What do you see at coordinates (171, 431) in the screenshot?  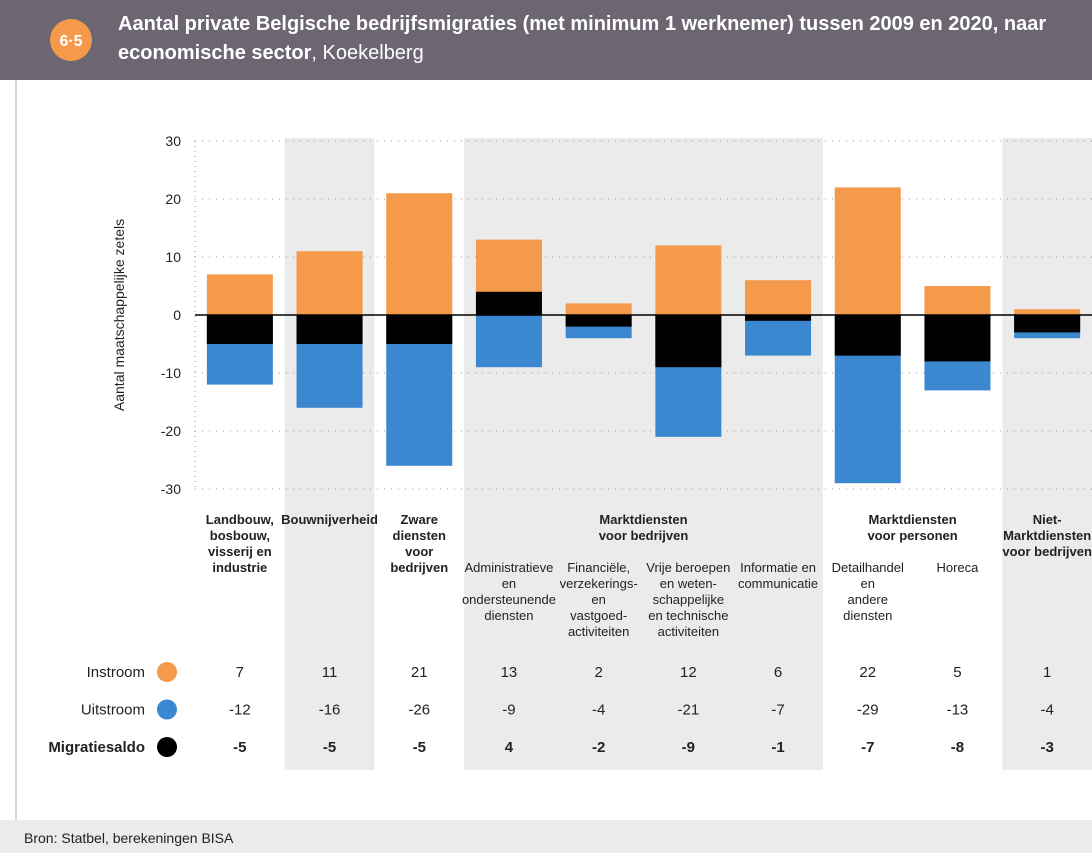 I see `y-tick-label: -20` at bounding box center [171, 431].